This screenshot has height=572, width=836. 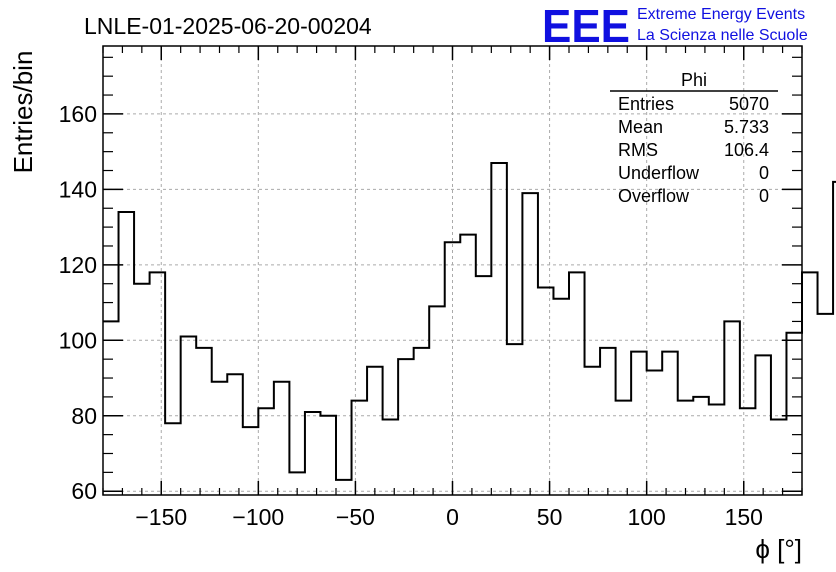 What do you see at coordinates (23, 112) in the screenshot?
I see `y-axis-label: Entries/bin` at bounding box center [23, 112].